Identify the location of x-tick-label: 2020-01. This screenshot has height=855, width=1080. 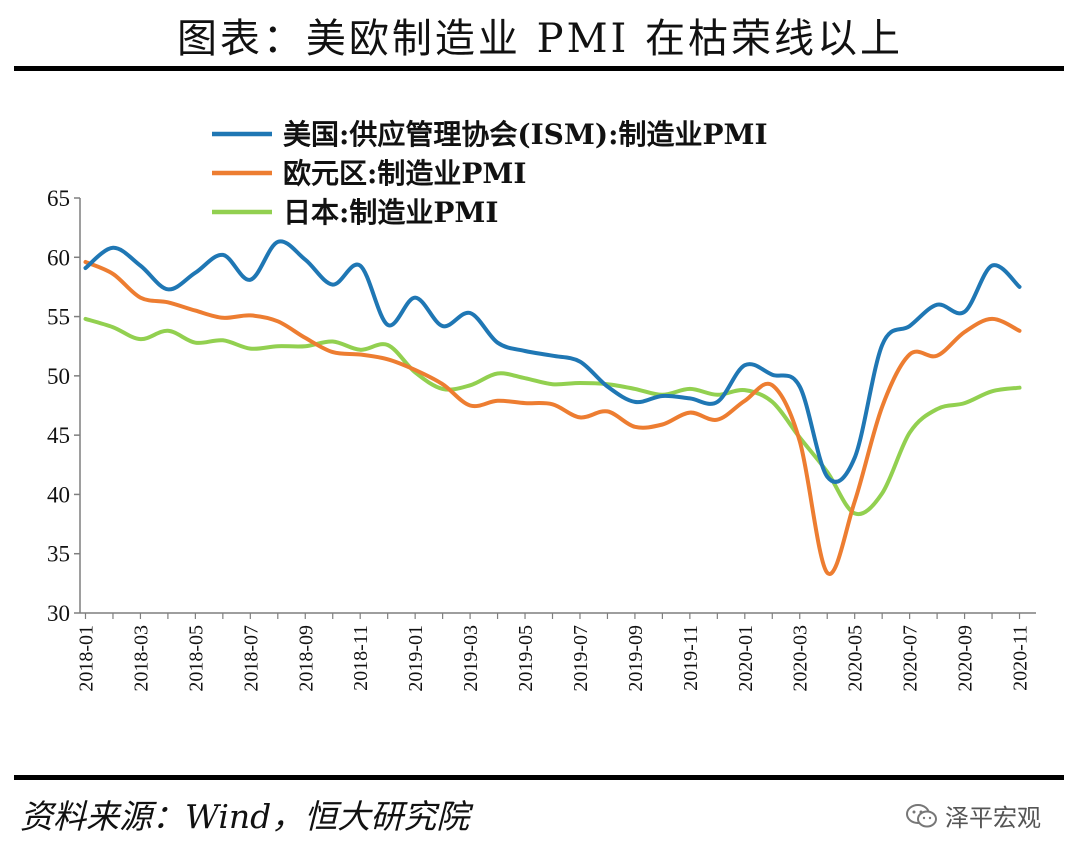
(746, 658).